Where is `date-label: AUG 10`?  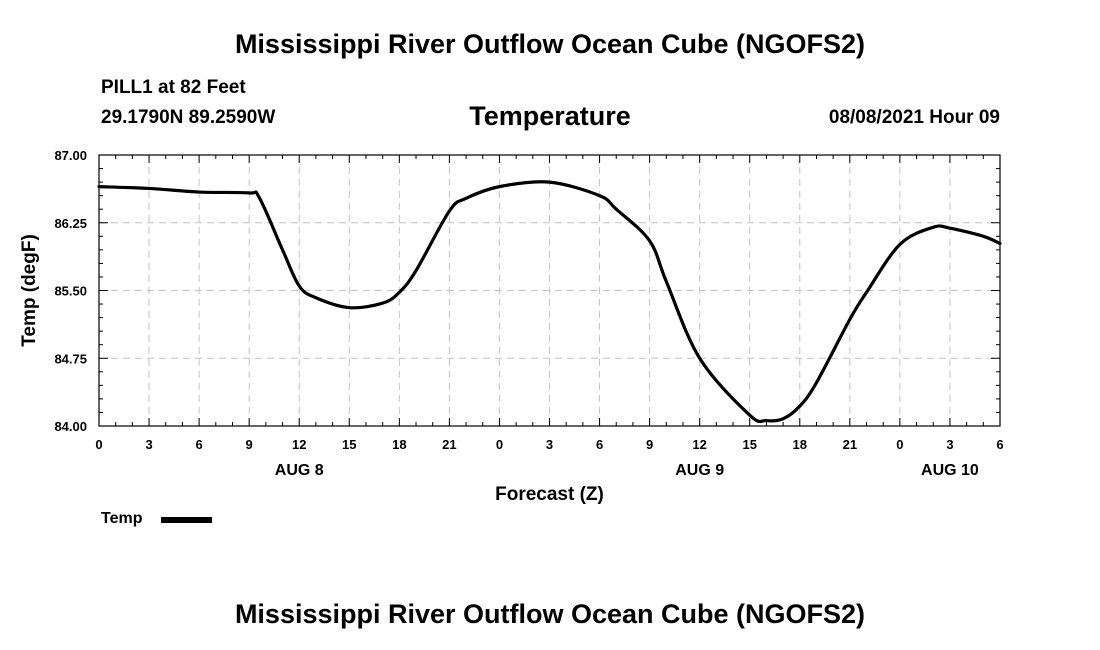
date-label: AUG 10 is located at coordinates (950, 470).